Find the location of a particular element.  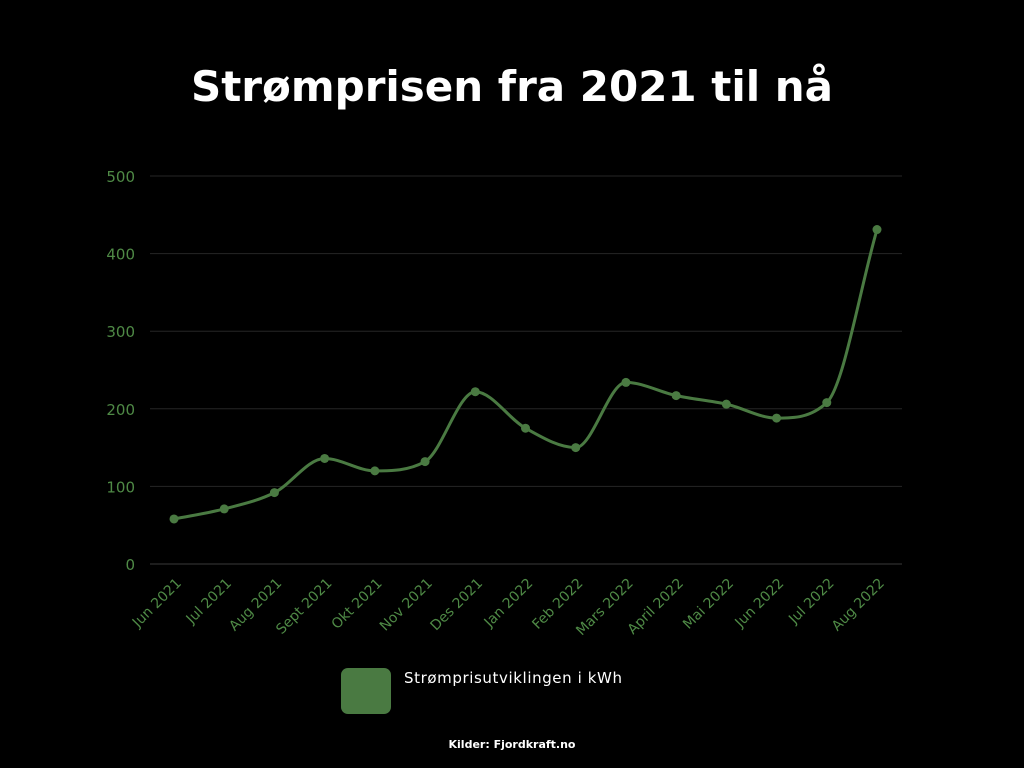

y-tick-label: 200 is located at coordinates (120, 410).